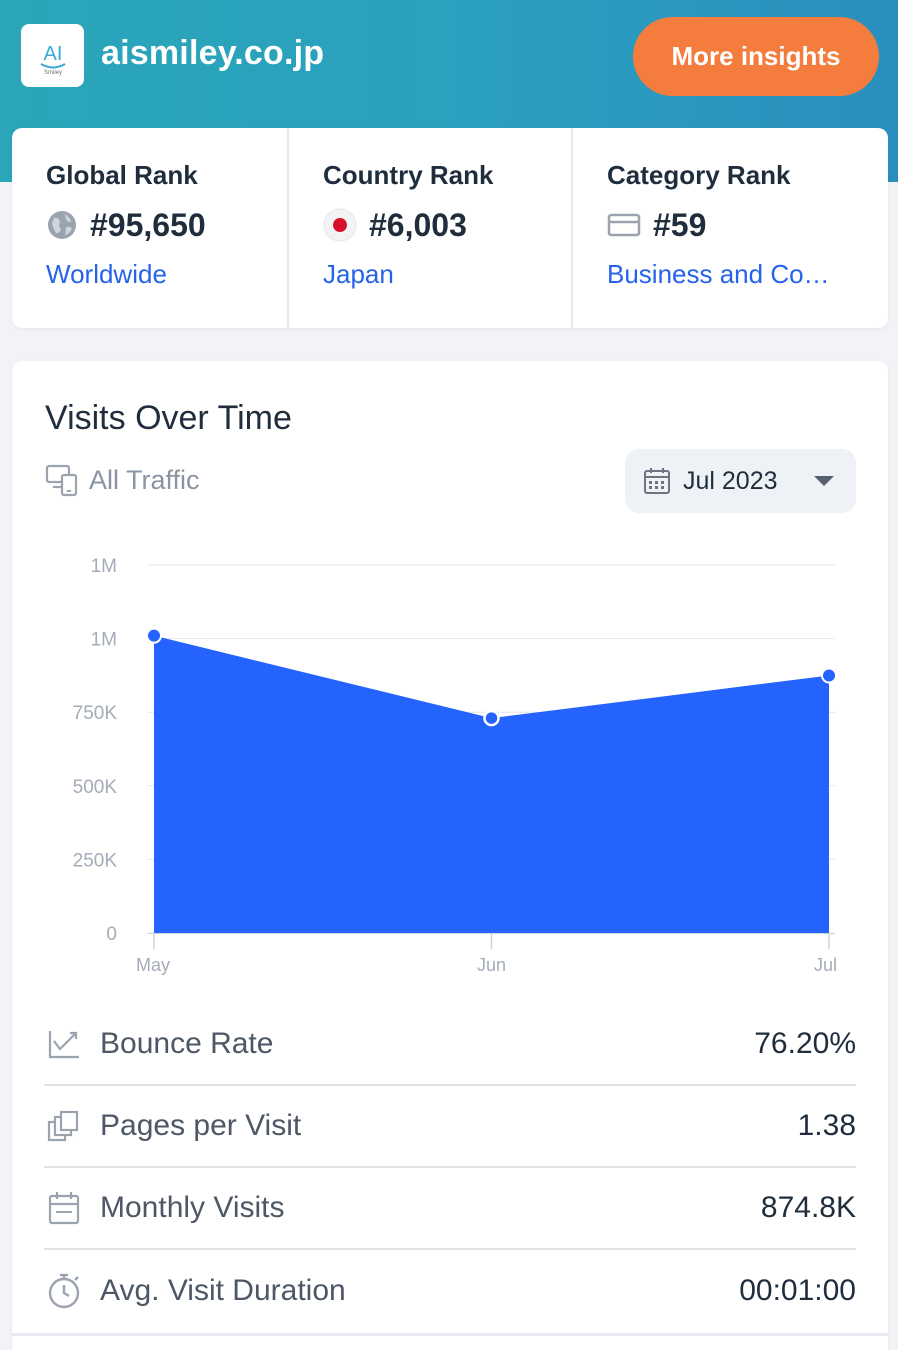 This screenshot has width=898, height=1350. I want to click on avg-visit-duration-value: 00:01:00, so click(797, 1290).